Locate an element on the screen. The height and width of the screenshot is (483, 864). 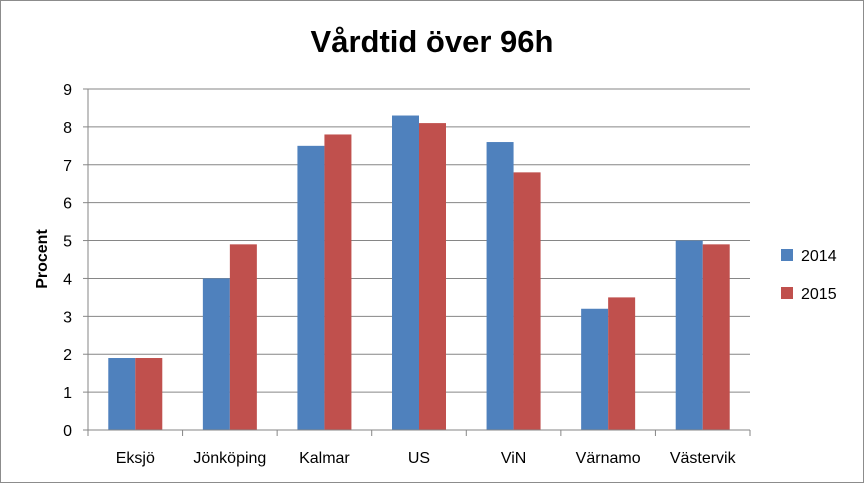
legend: 2014 2015 is located at coordinates (809, 275).